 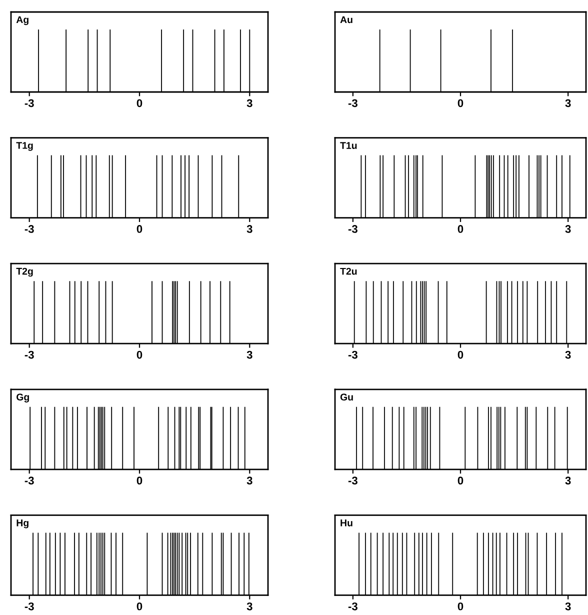 I want to click on chart-title: Au, so click(x=346, y=20).